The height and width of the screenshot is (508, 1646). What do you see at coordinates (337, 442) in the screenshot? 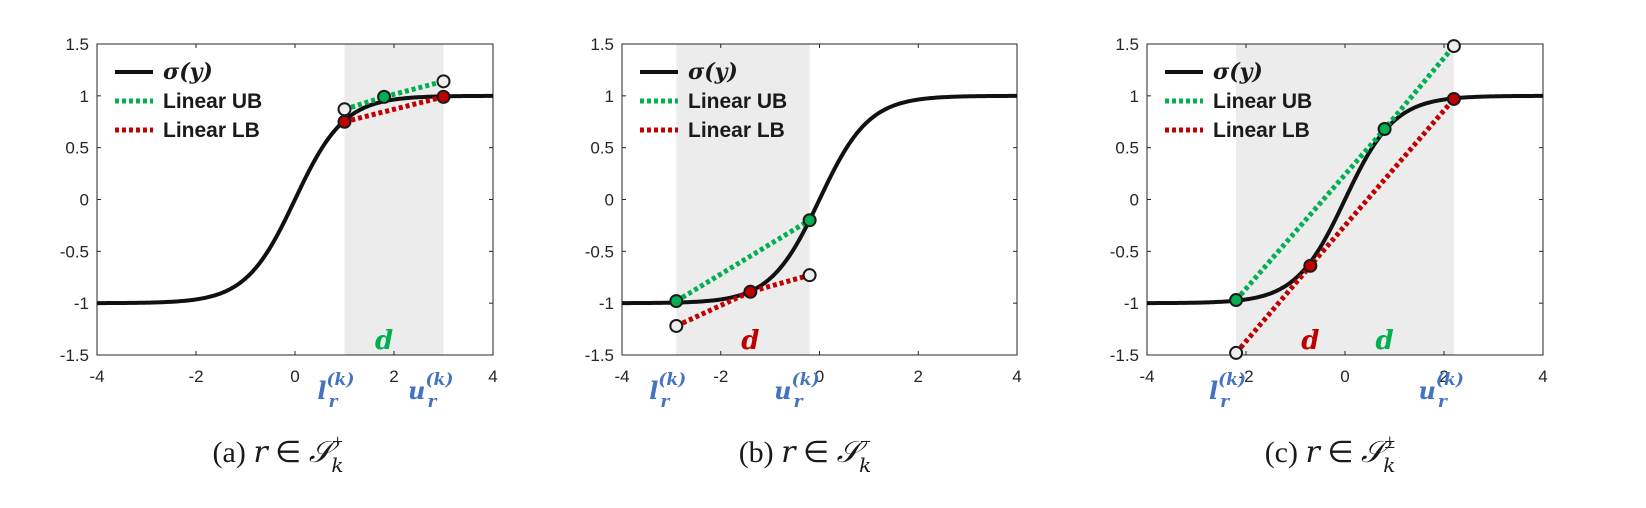
I see `caption-sup: +` at bounding box center [337, 442].